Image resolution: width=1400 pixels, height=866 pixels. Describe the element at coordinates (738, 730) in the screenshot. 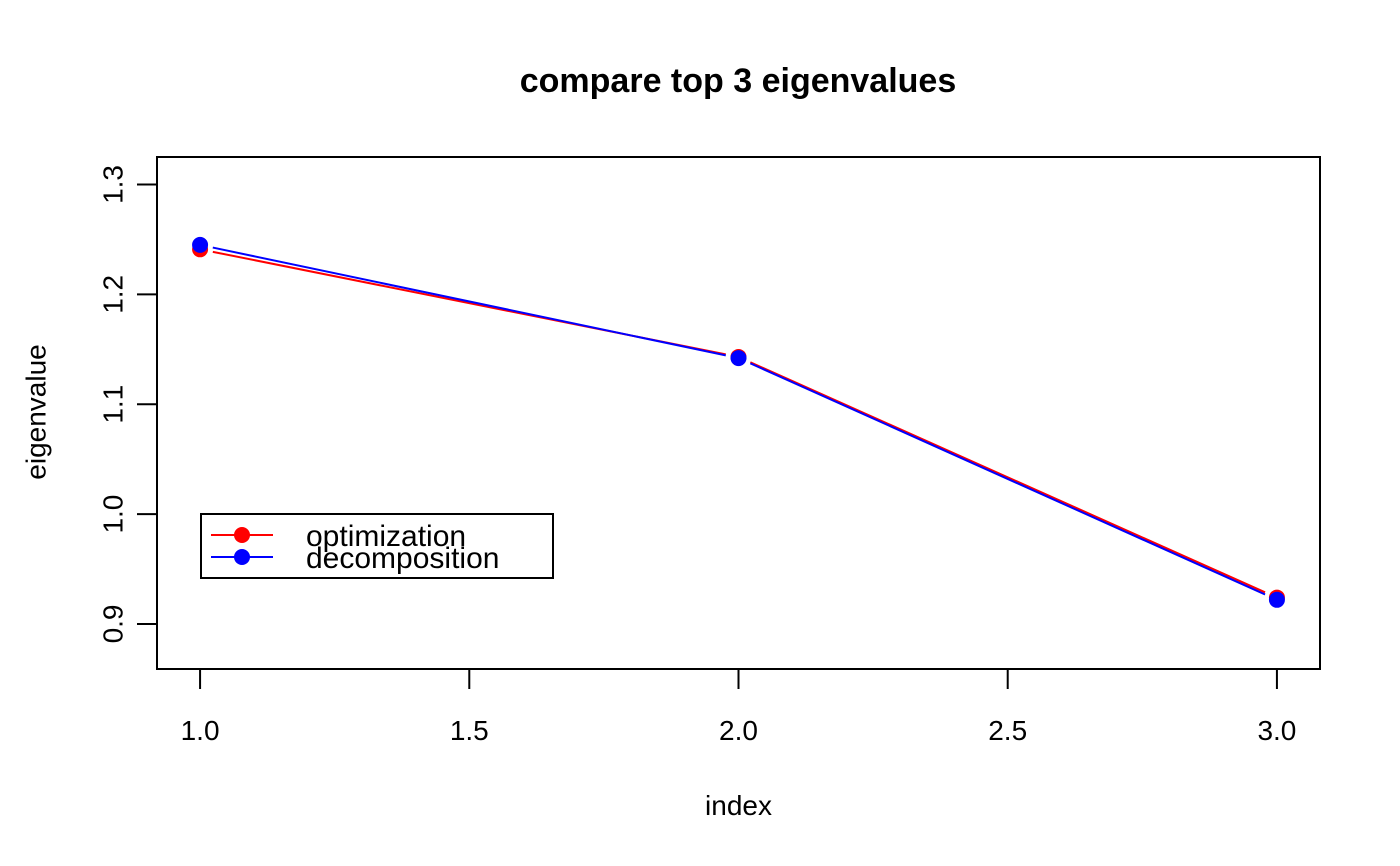

I see `x-tick-label: 2.0` at that location.